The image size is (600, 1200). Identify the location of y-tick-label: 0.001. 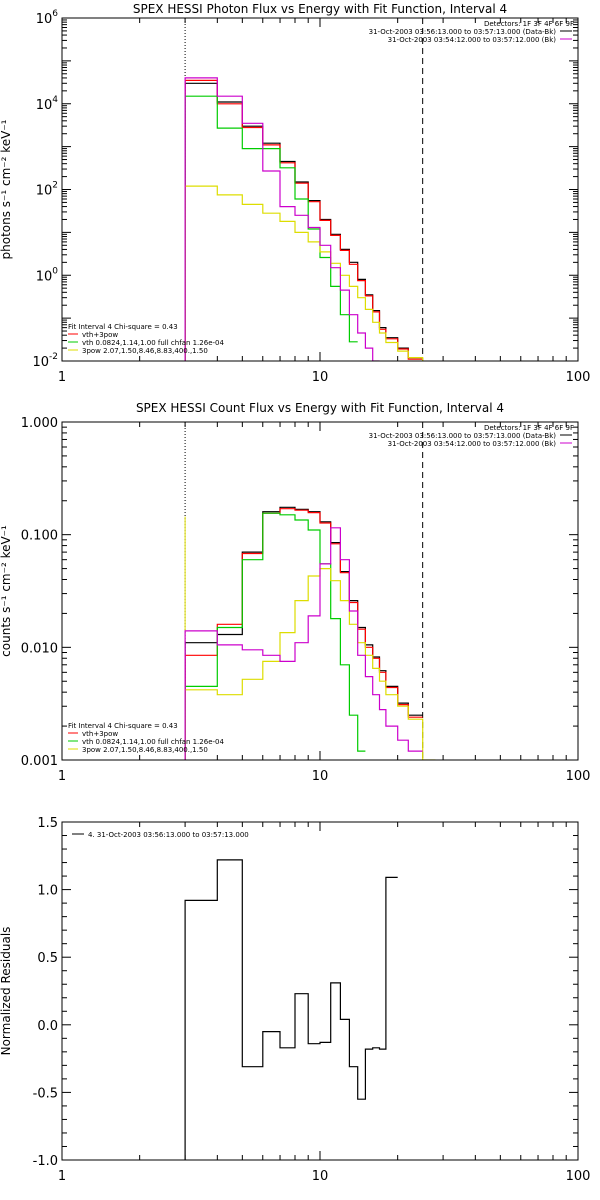
(39, 761).